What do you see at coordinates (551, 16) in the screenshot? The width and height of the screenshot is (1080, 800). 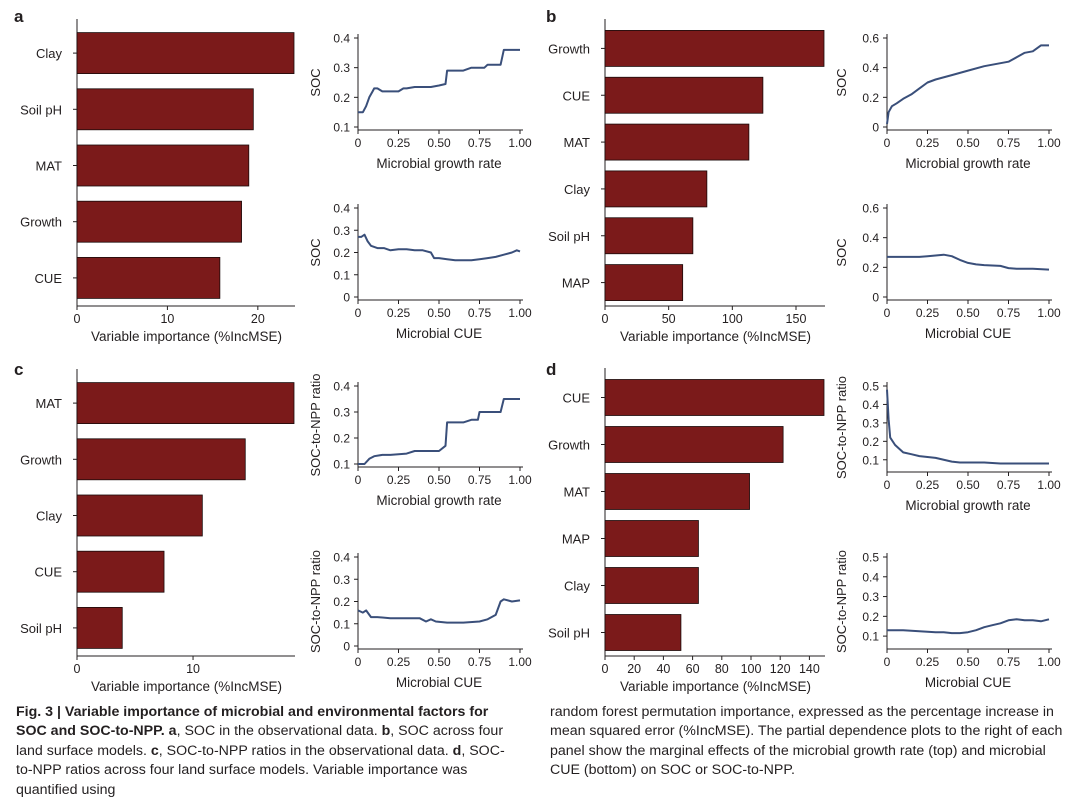 I see `panel-b-label: b` at bounding box center [551, 16].